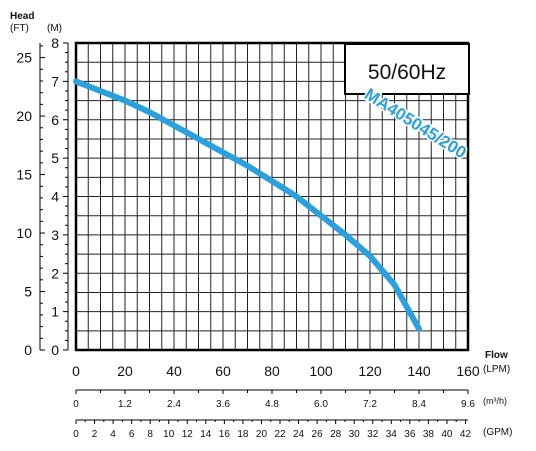 The width and height of the screenshot is (536, 451). I want to click on x-tick-label-m3h: 7.2, so click(370, 404).